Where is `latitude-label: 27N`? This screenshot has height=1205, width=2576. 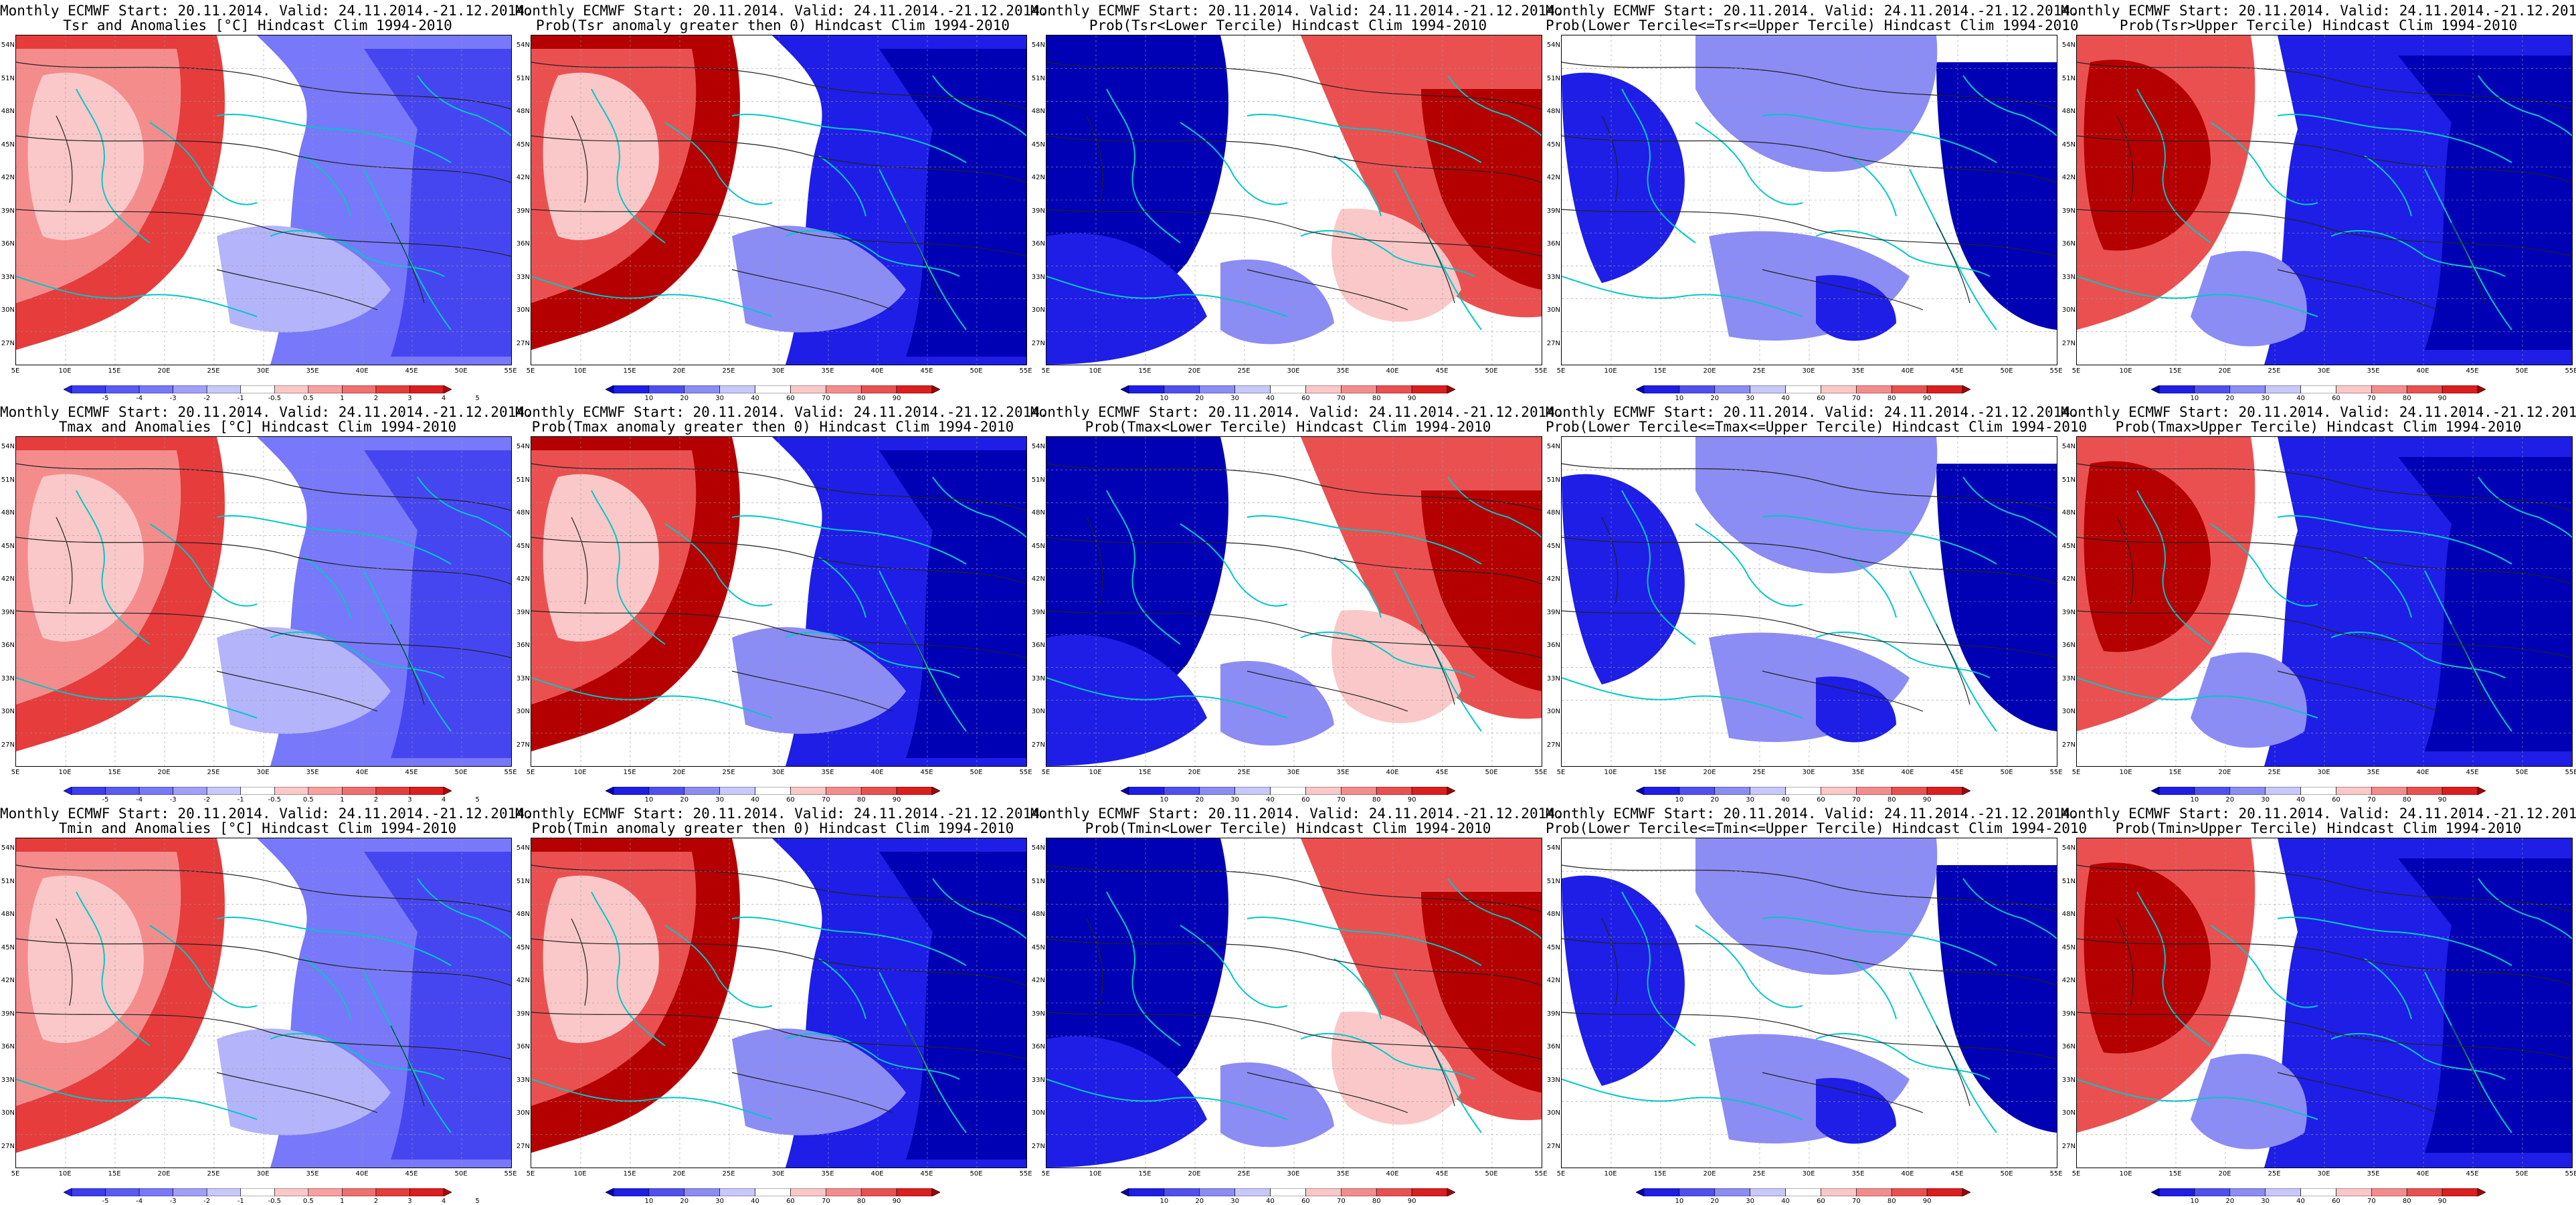
latitude-label: 27N is located at coordinates (1038, 1146).